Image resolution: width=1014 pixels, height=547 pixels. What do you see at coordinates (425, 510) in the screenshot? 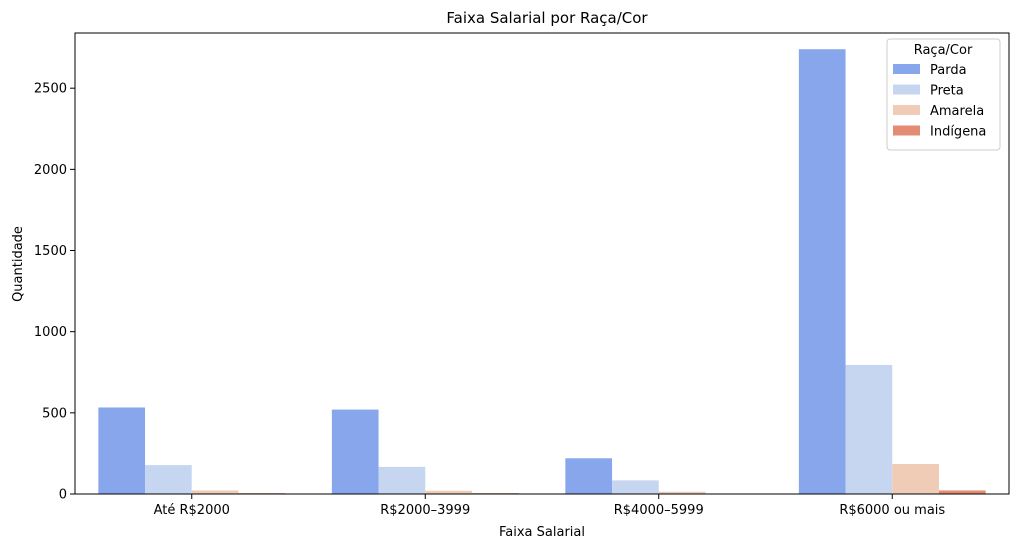
I see `x-tick-label: R$2000–3999` at bounding box center [425, 510].